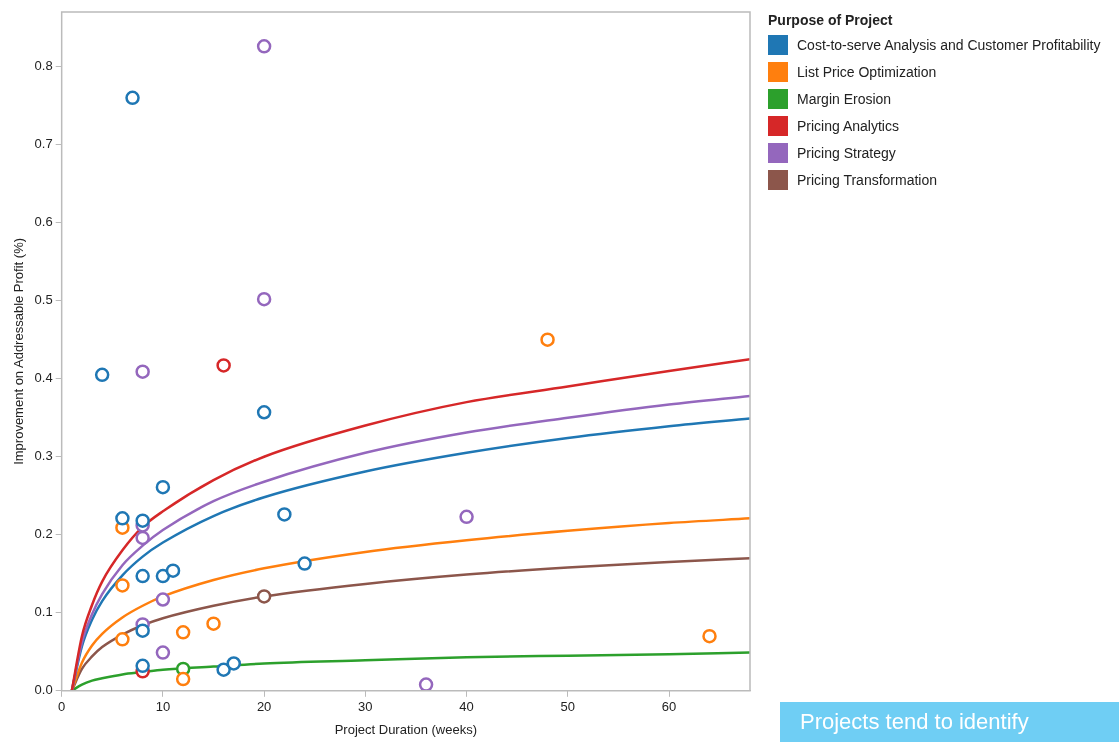  I want to click on x-axis-title: Project Duration (weeks), so click(405, 729).